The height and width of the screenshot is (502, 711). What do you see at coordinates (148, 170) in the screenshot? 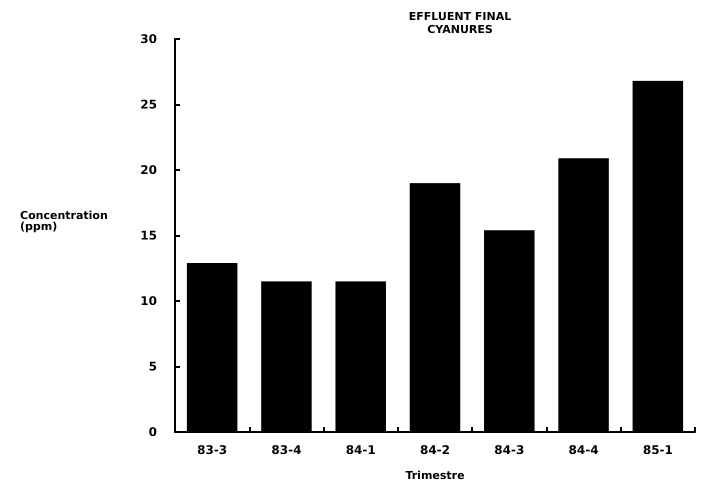
I see `y-tick-label: 20` at bounding box center [148, 170].